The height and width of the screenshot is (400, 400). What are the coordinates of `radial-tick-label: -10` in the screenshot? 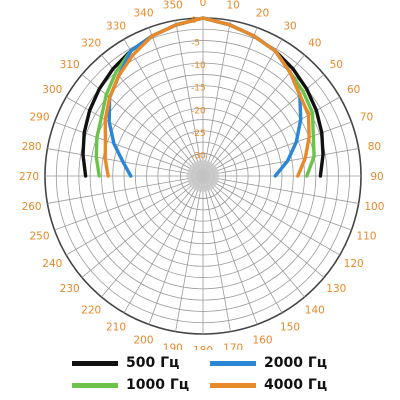 It's located at (198, 66).